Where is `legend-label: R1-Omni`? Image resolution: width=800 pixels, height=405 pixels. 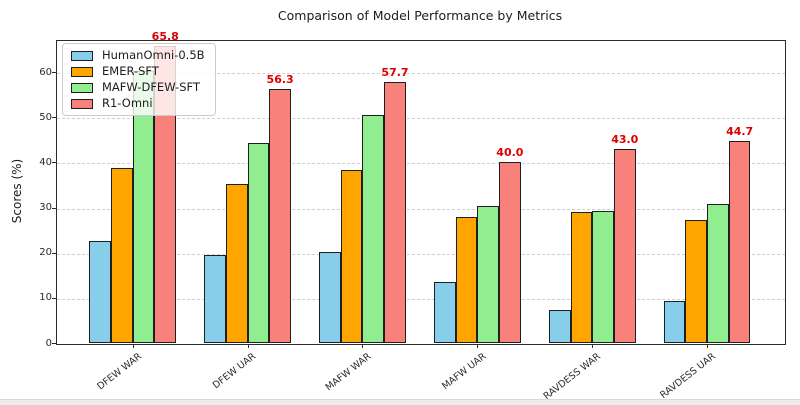 legend-label: R1-Omni is located at coordinates (127, 103).